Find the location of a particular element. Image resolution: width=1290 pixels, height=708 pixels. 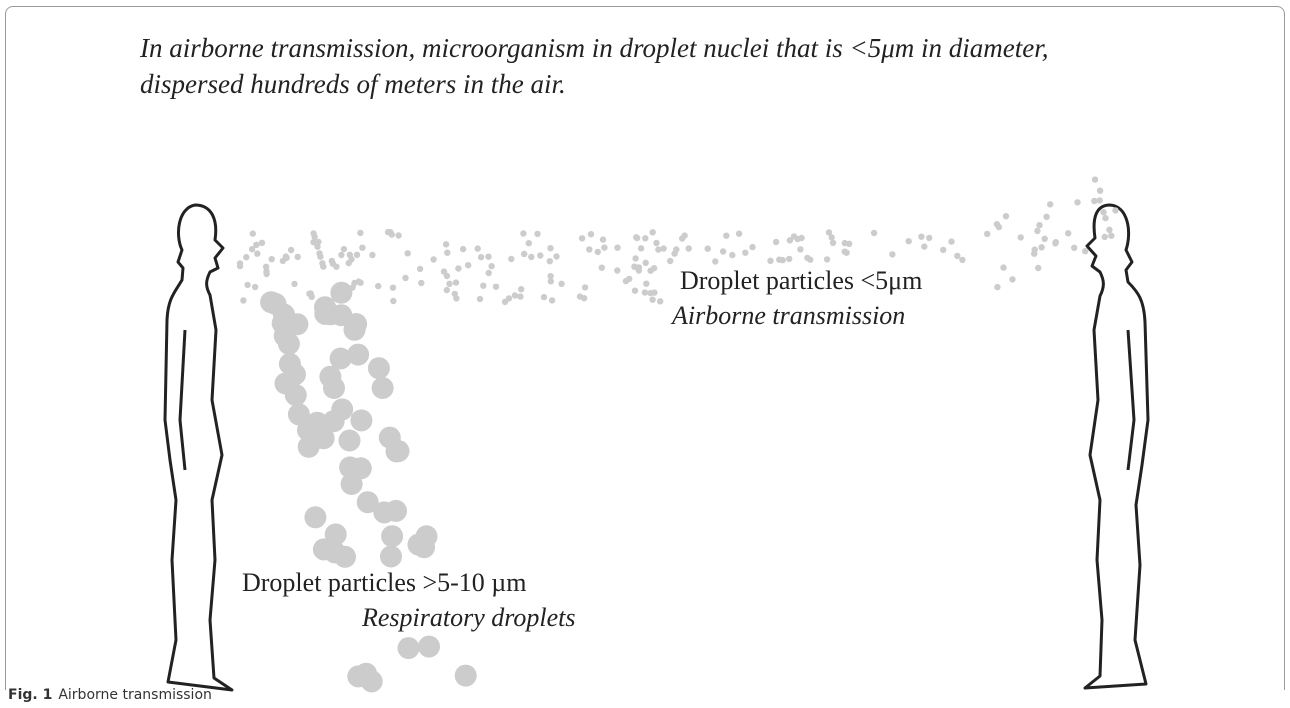

right-person is located at coordinates (1116, 446).